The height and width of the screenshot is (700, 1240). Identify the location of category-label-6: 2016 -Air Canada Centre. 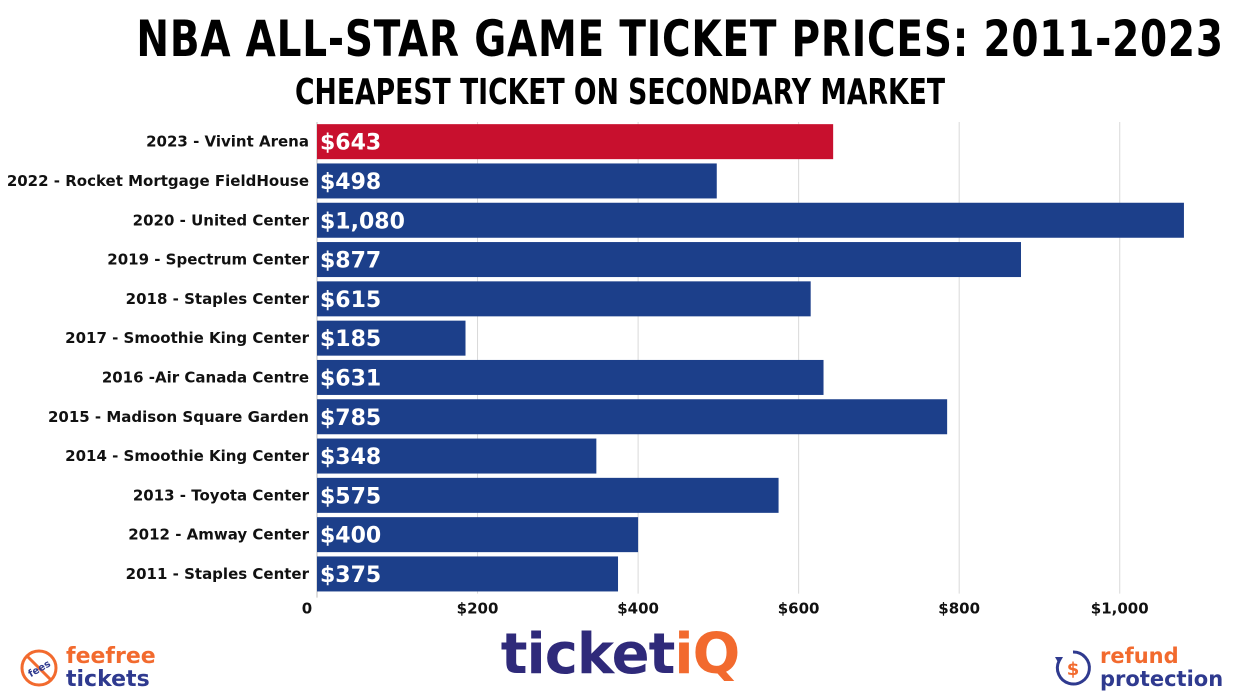
(205, 377).